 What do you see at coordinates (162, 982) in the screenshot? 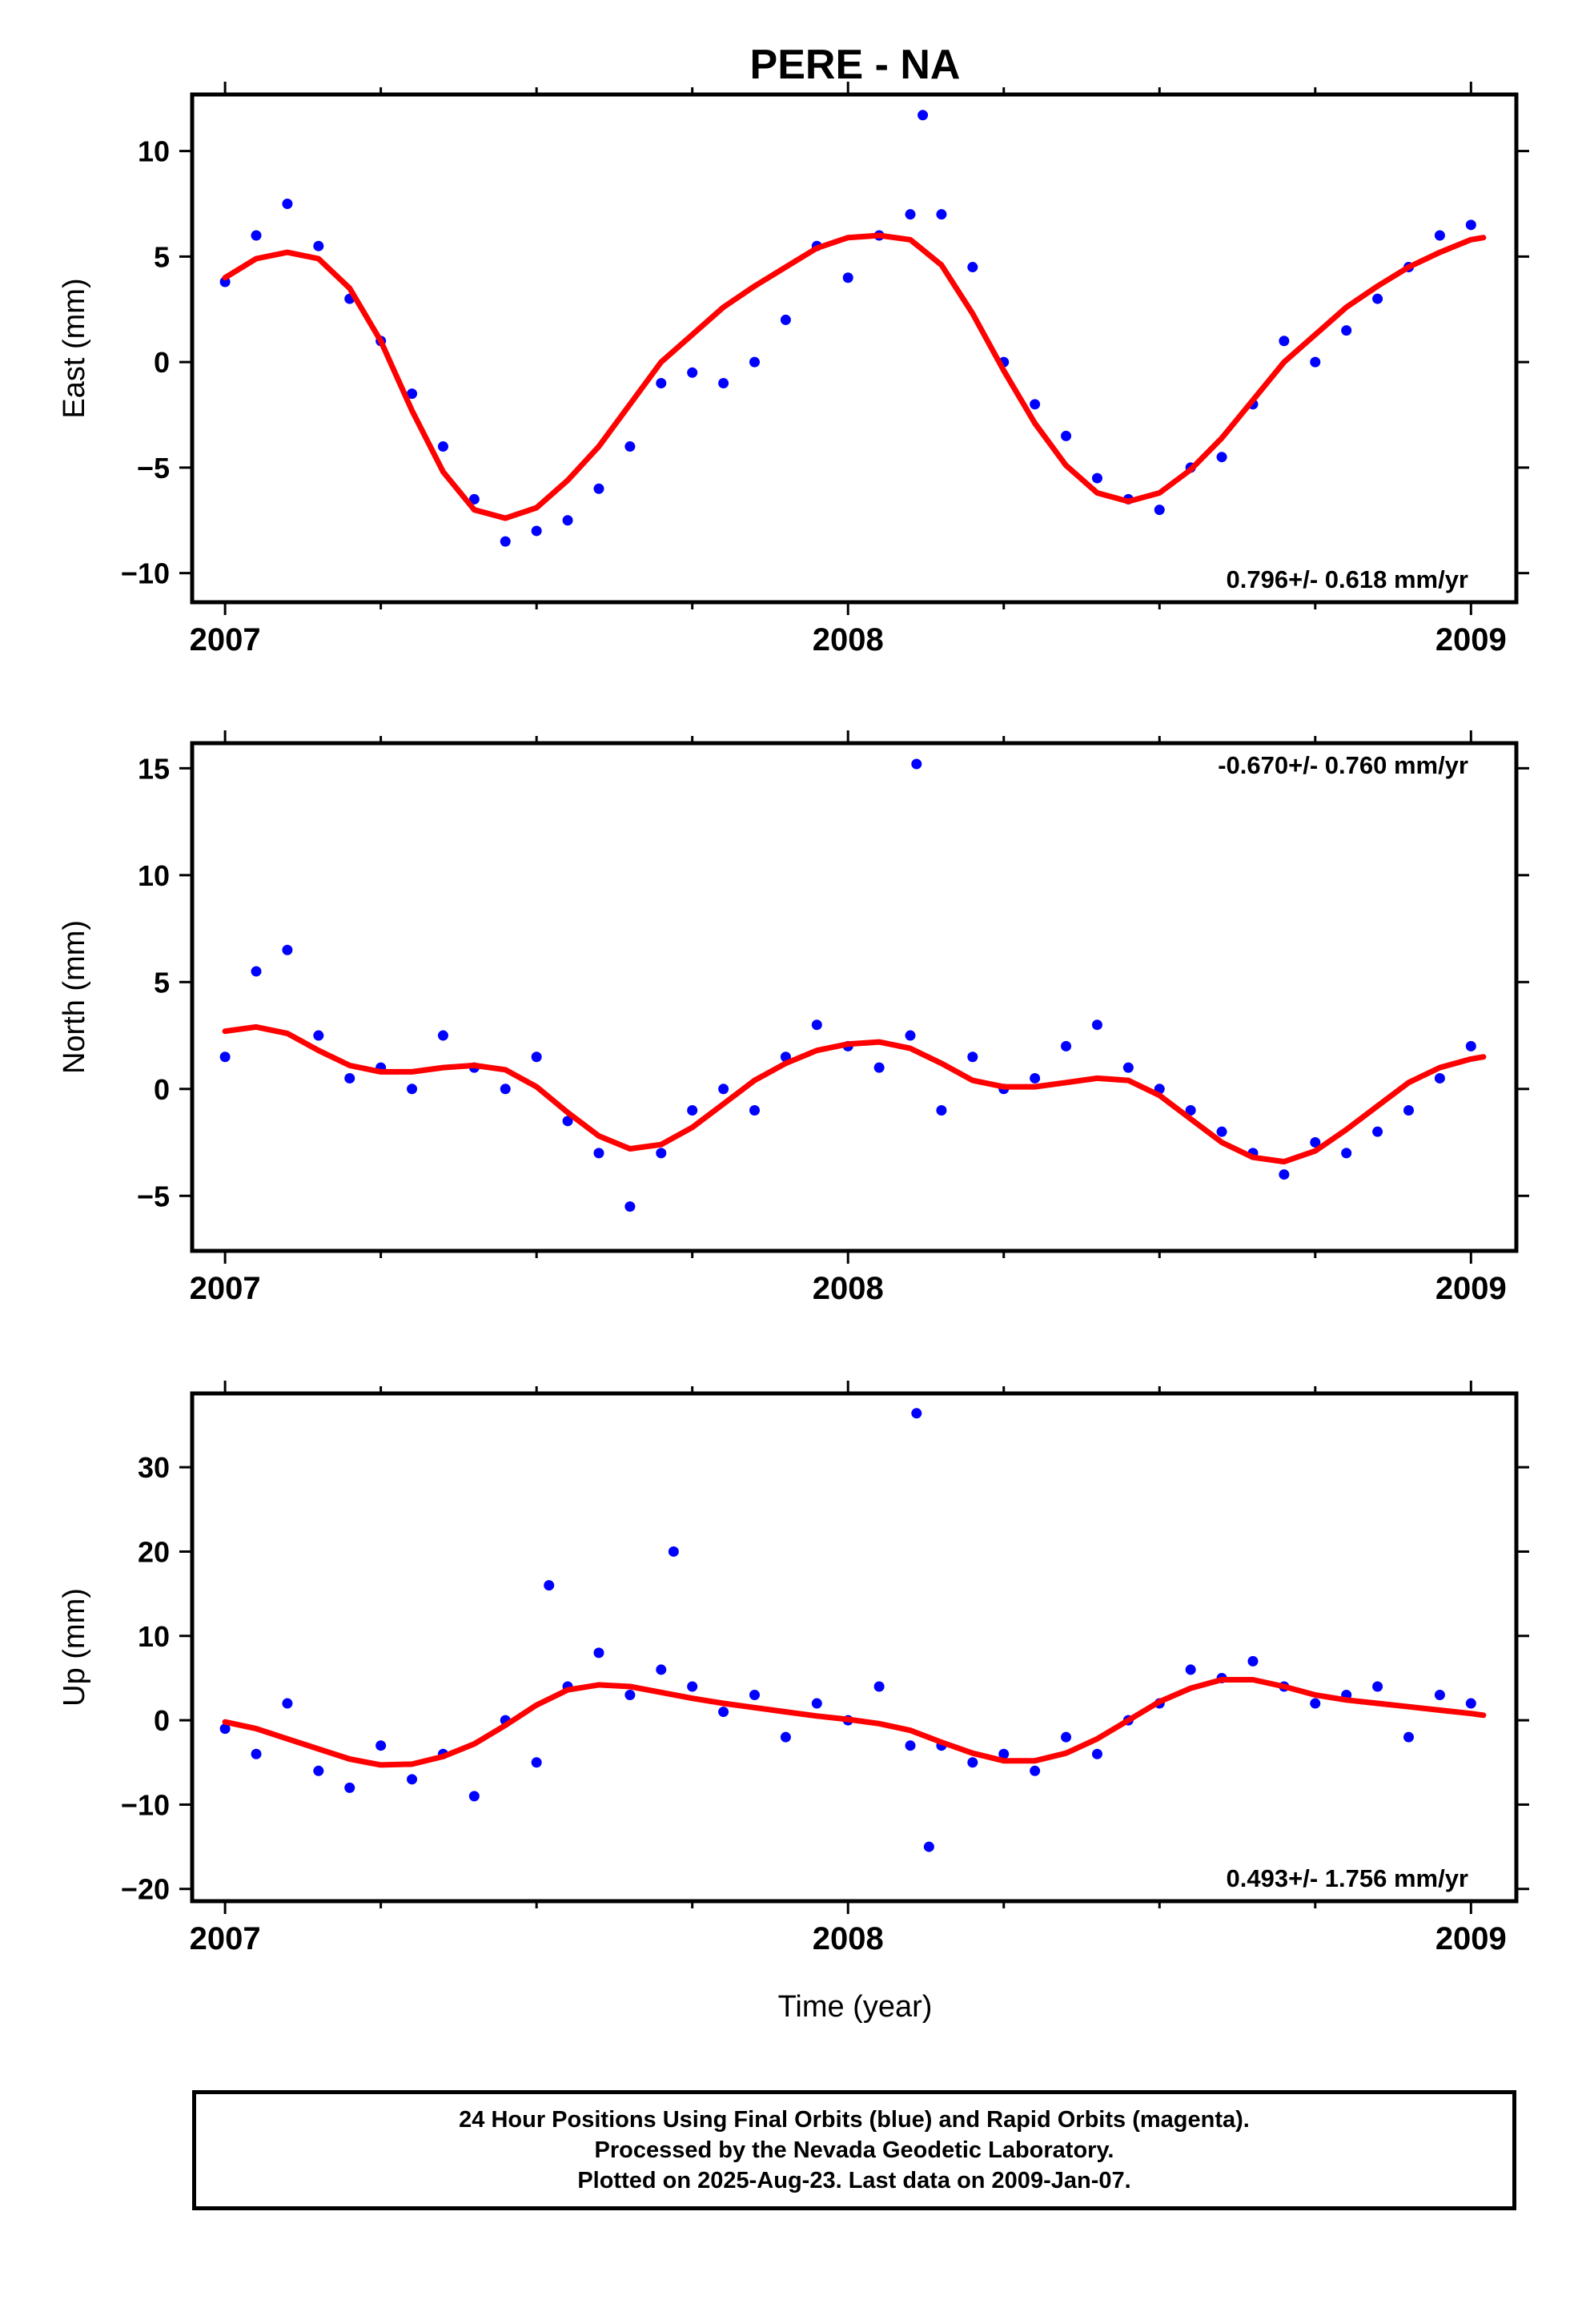
I see `y-tick-label: 5` at bounding box center [162, 982].